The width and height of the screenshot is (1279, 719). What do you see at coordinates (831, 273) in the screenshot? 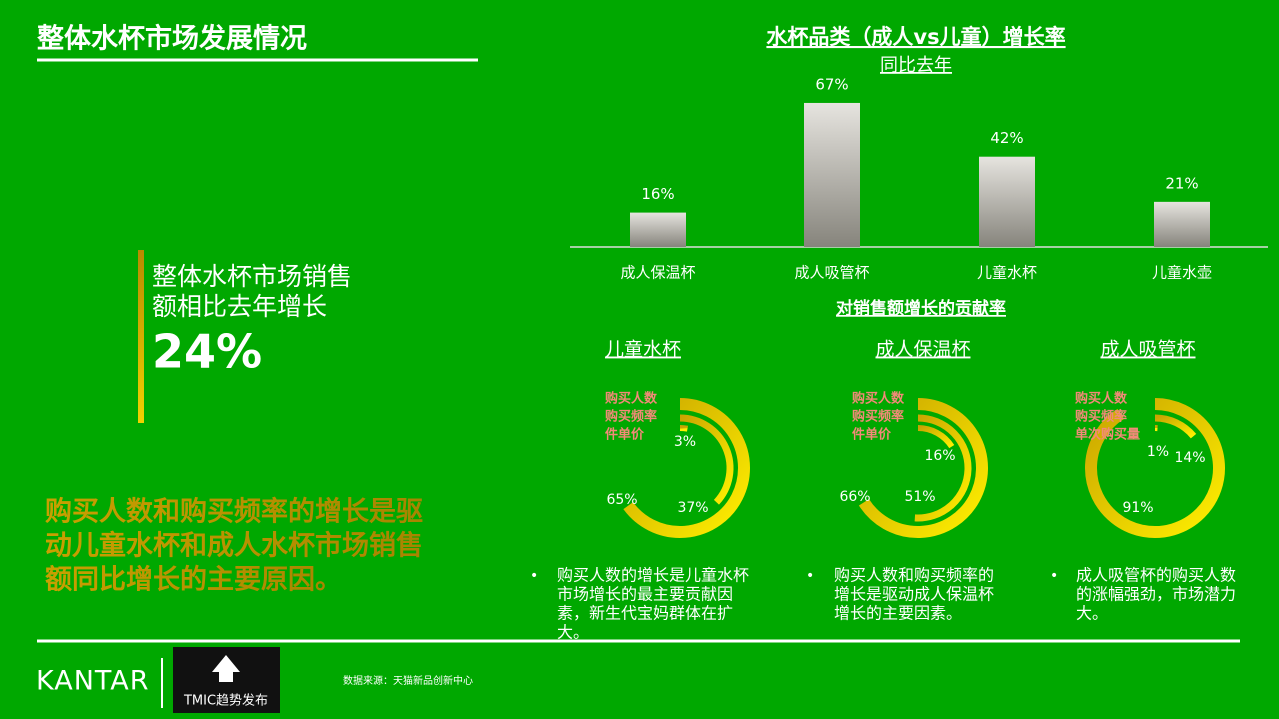
I see `category-label: 成人吸管杯` at bounding box center [831, 273].